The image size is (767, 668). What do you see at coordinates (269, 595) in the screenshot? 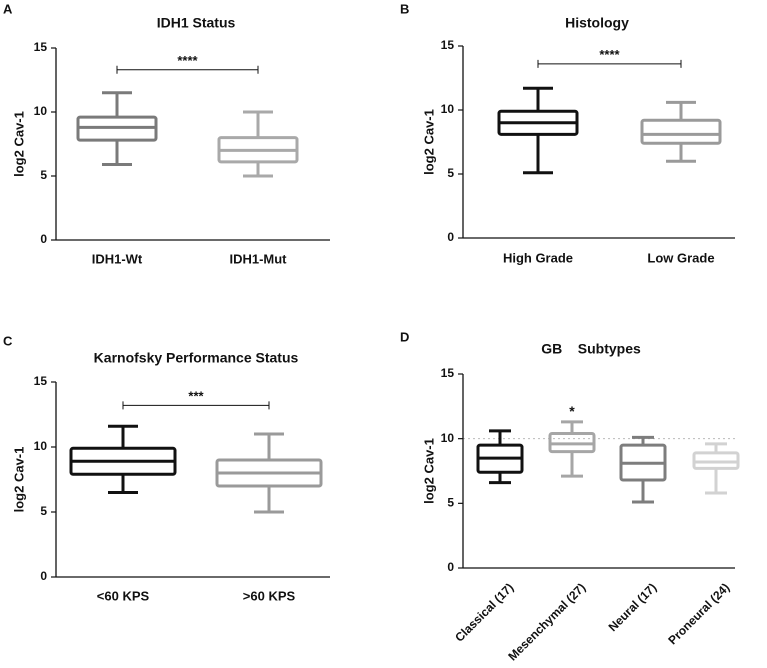
I see `x-tick-label: >60 KPS` at bounding box center [269, 595].